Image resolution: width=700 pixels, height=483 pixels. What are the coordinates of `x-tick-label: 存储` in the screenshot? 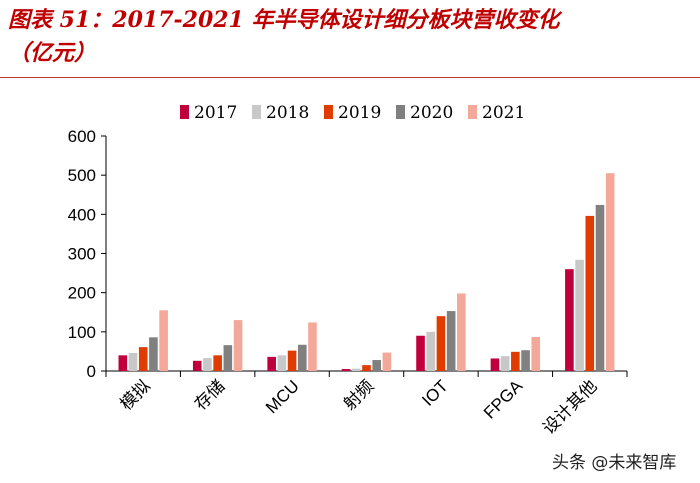 It's located at (209, 394).